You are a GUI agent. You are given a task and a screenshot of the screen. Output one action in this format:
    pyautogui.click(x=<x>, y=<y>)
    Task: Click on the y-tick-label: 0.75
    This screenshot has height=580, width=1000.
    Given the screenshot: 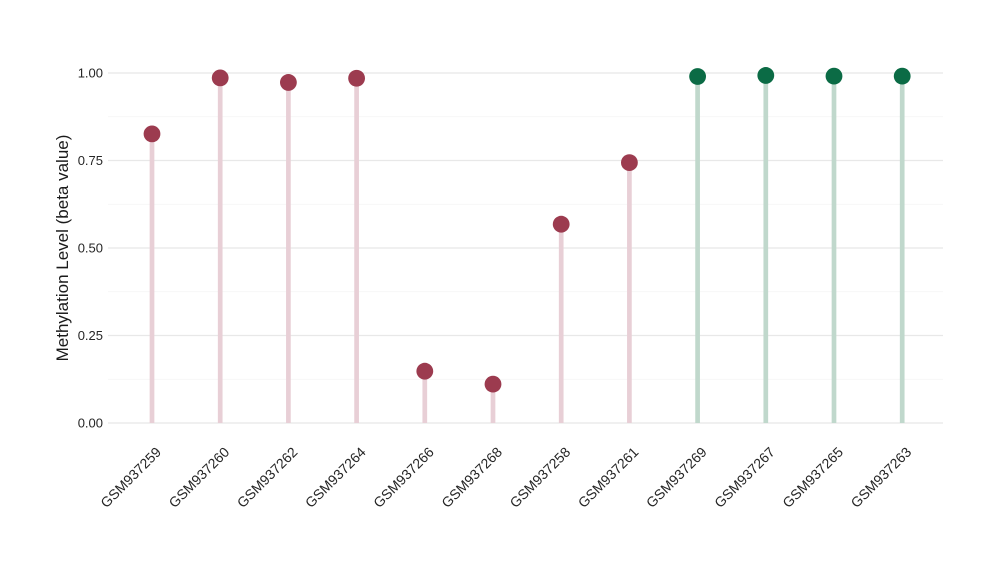 What is the action you would take?
    pyautogui.click(x=90, y=160)
    